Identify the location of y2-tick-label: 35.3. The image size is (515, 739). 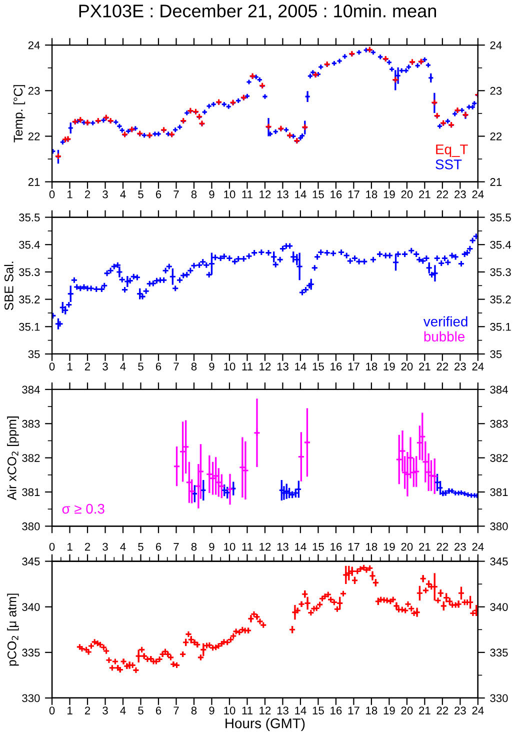
(500, 272).